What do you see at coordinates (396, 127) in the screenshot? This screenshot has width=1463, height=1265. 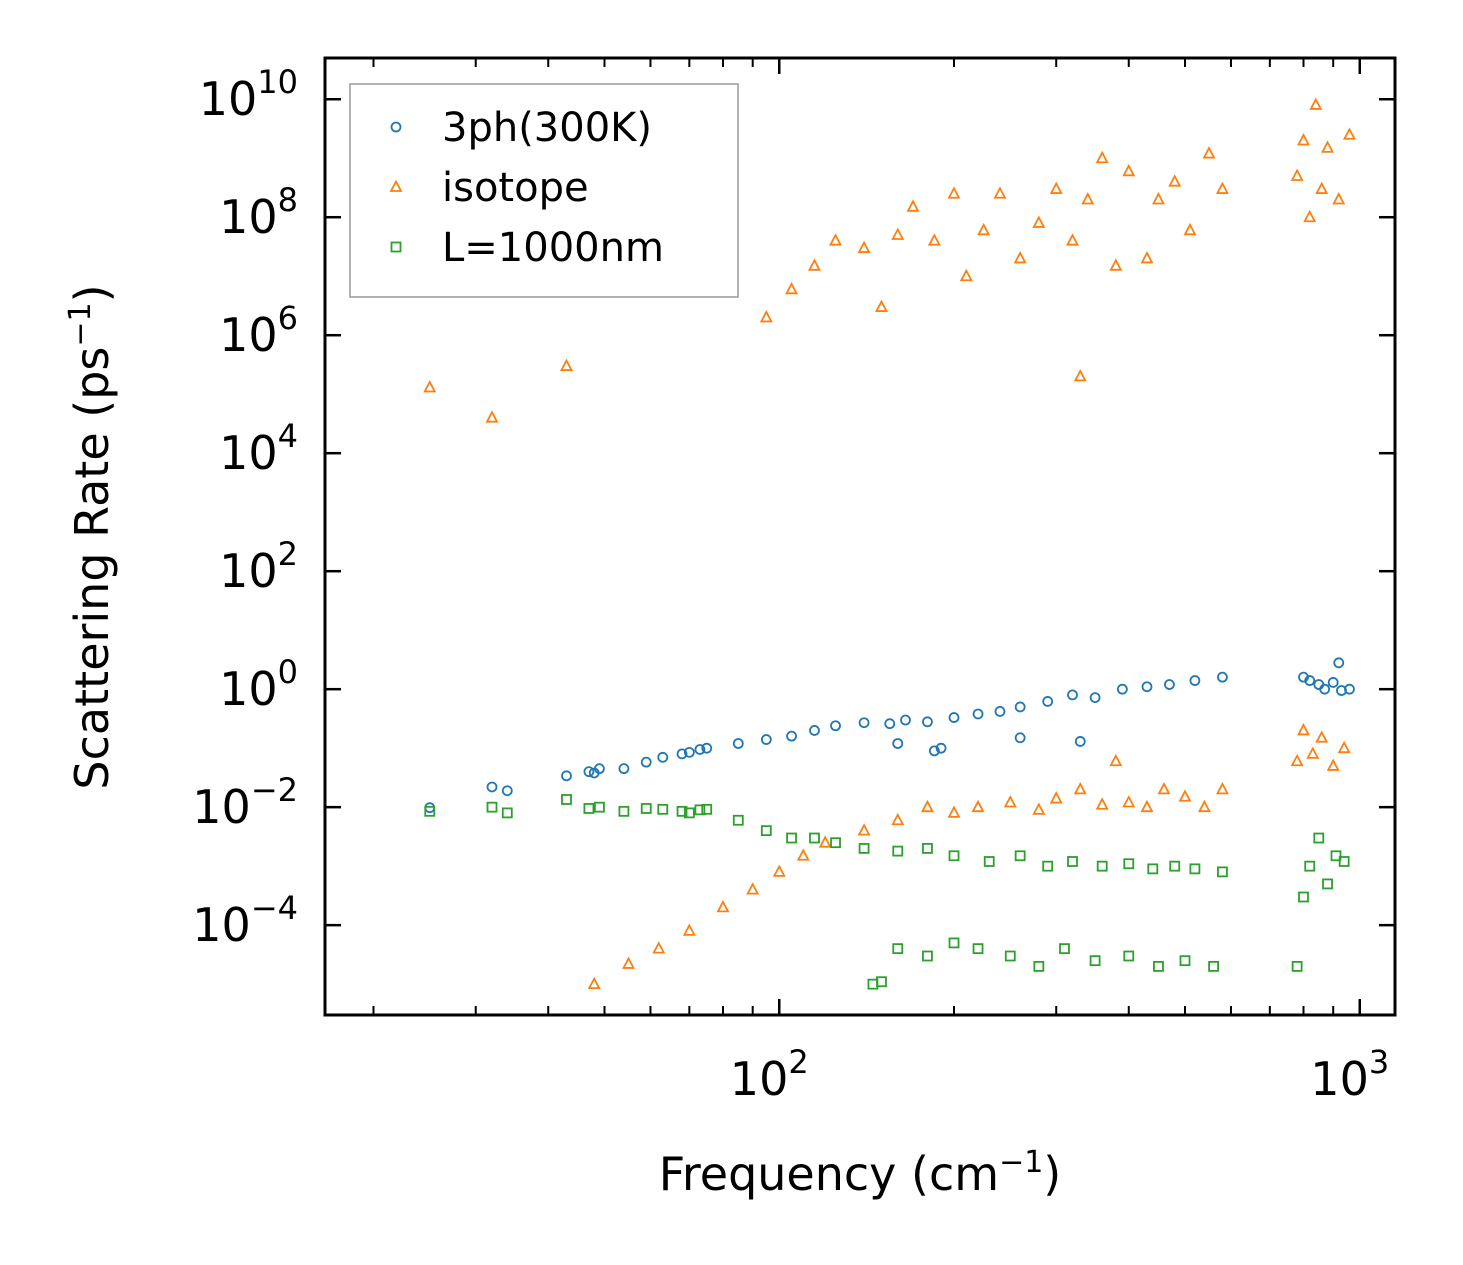 I see `legend-marker-circle` at bounding box center [396, 127].